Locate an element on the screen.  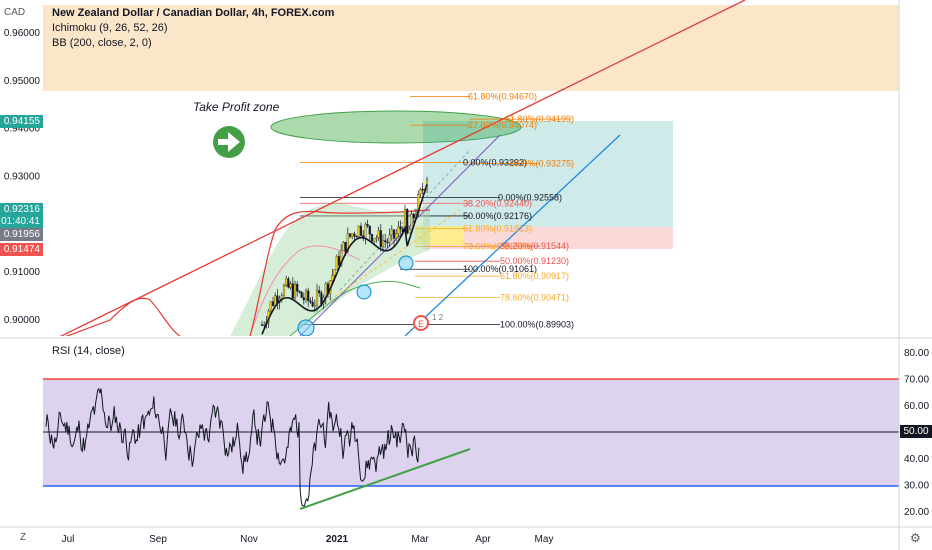
fib-level-label: 78.60%(0.90471) is located at coordinates (534, 297).